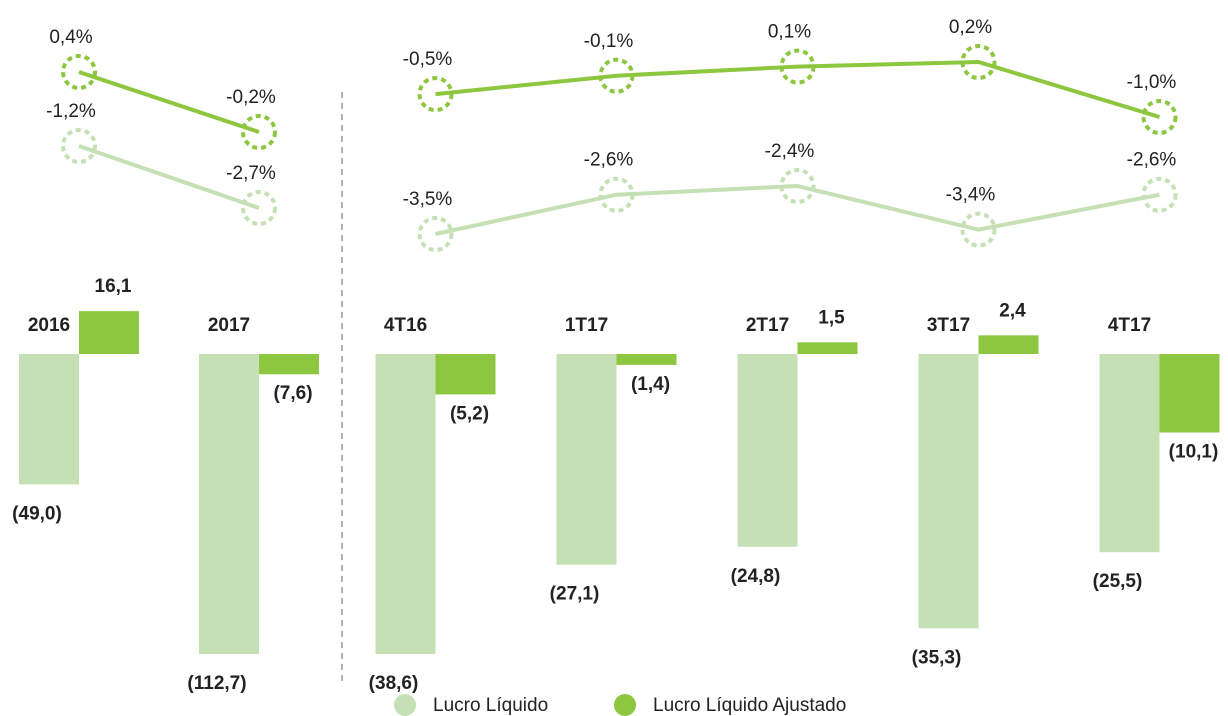  I want to click on margin-label: -2,4%, so click(790, 151).